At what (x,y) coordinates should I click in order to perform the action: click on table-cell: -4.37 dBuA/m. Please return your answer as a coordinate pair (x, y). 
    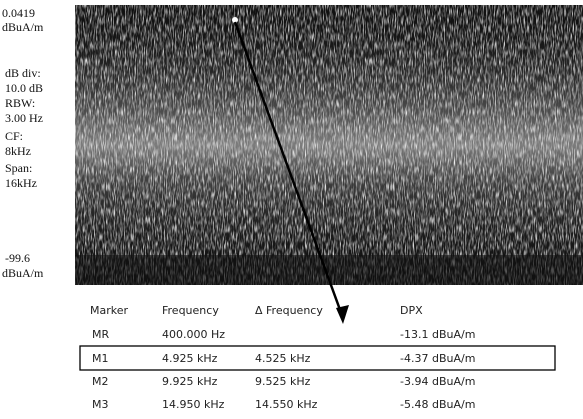
    Looking at the image, I should click on (437, 358).